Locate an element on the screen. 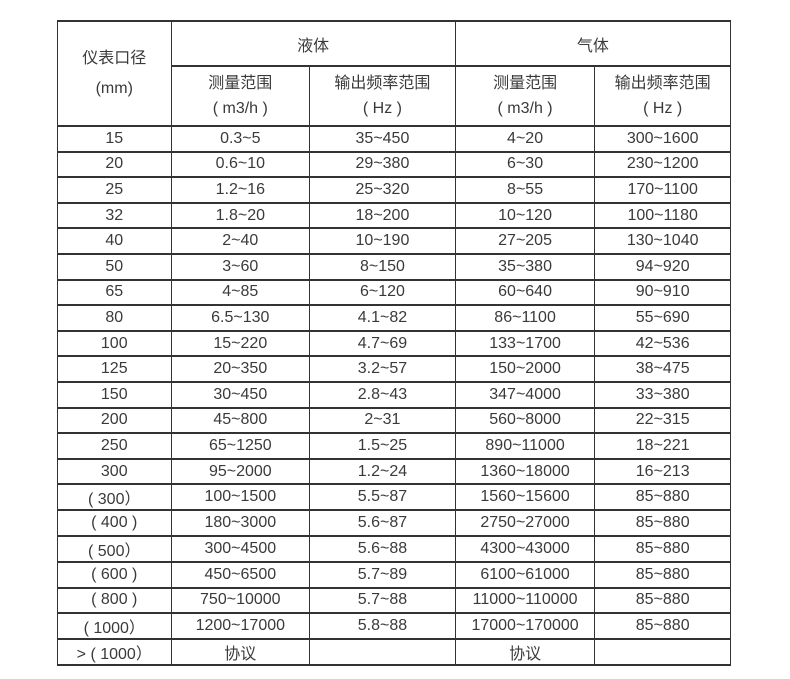 This screenshot has width=790, height=679. table-cell: 250 is located at coordinates (114, 446).